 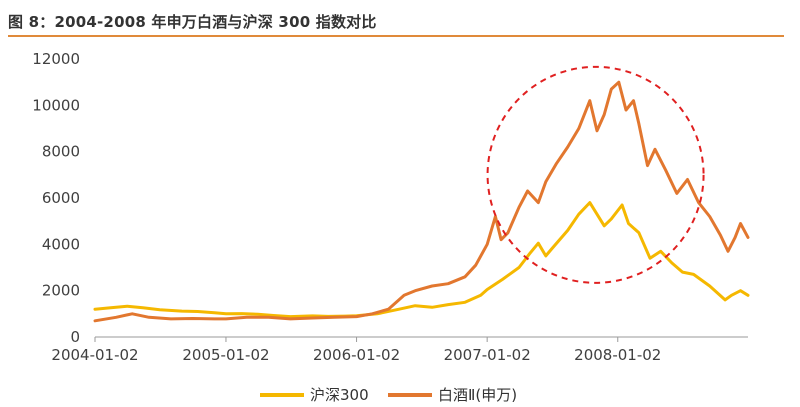 What do you see at coordinates (487, 355) in the screenshot?
I see `x-tick-label: 2007-01-02` at bounding box center [487, 355].